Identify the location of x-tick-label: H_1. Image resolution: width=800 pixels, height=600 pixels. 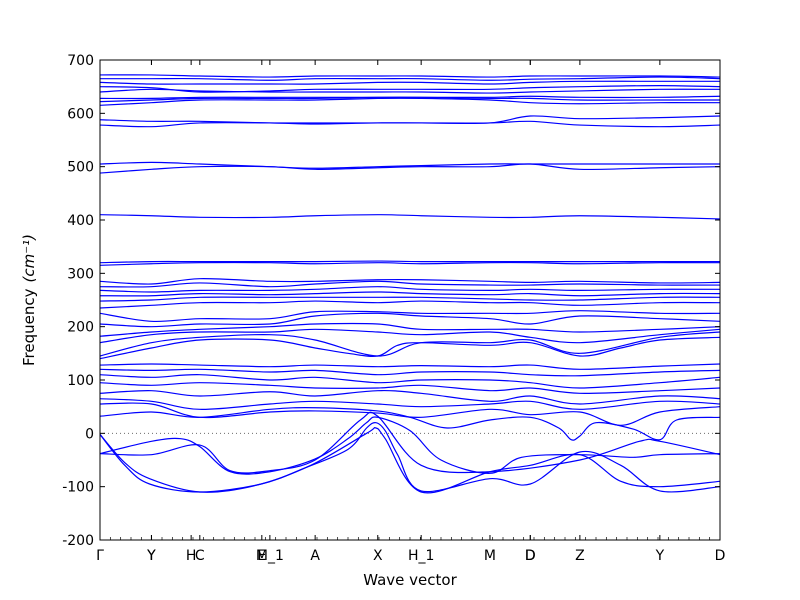
(421, 556).